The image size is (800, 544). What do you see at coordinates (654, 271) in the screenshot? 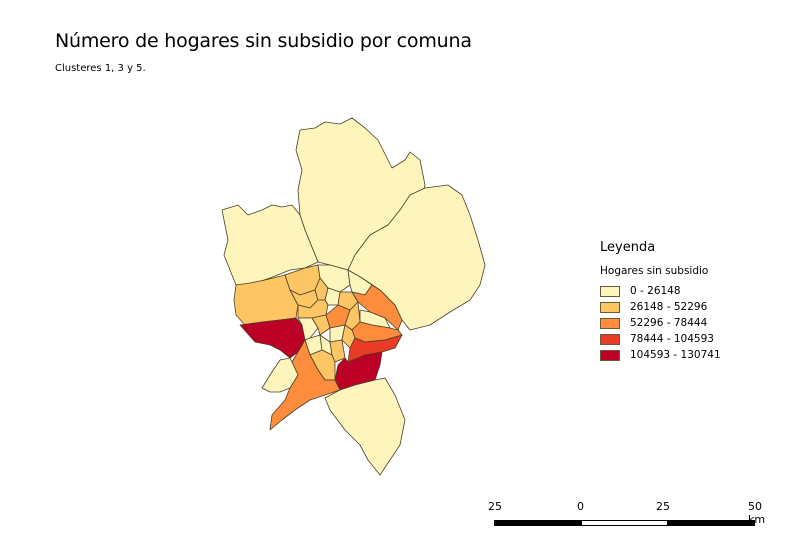
I see `legend-layer-name: Hogares sin subsidio` at bounding box center [654, 271].